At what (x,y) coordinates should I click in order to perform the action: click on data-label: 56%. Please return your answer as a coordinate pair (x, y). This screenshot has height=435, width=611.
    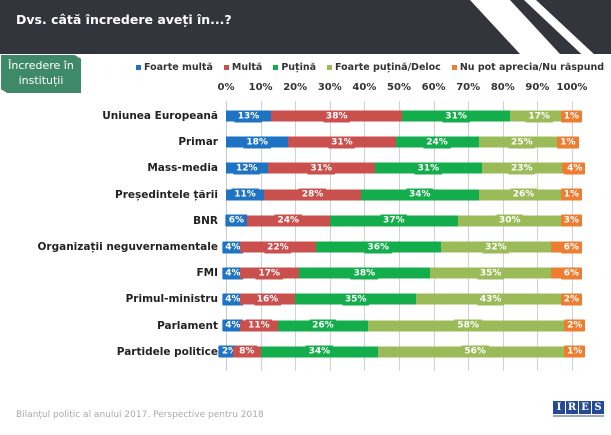
    Looking at the image, I should click on (475, 351).